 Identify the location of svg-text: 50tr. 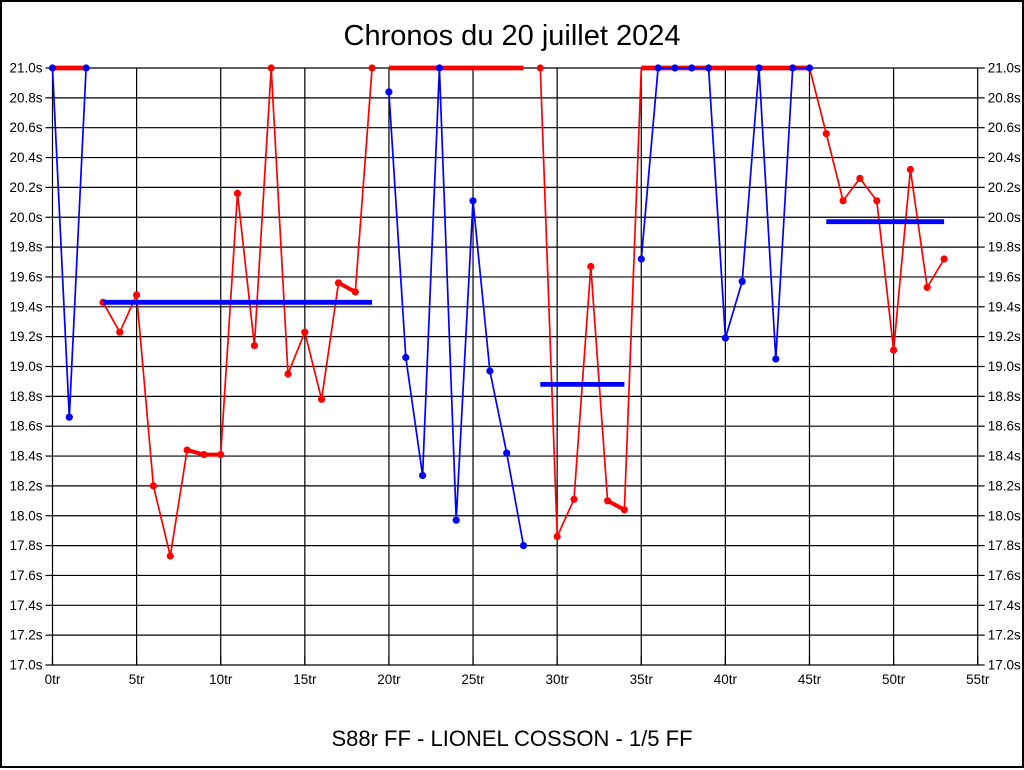
(894, 679).